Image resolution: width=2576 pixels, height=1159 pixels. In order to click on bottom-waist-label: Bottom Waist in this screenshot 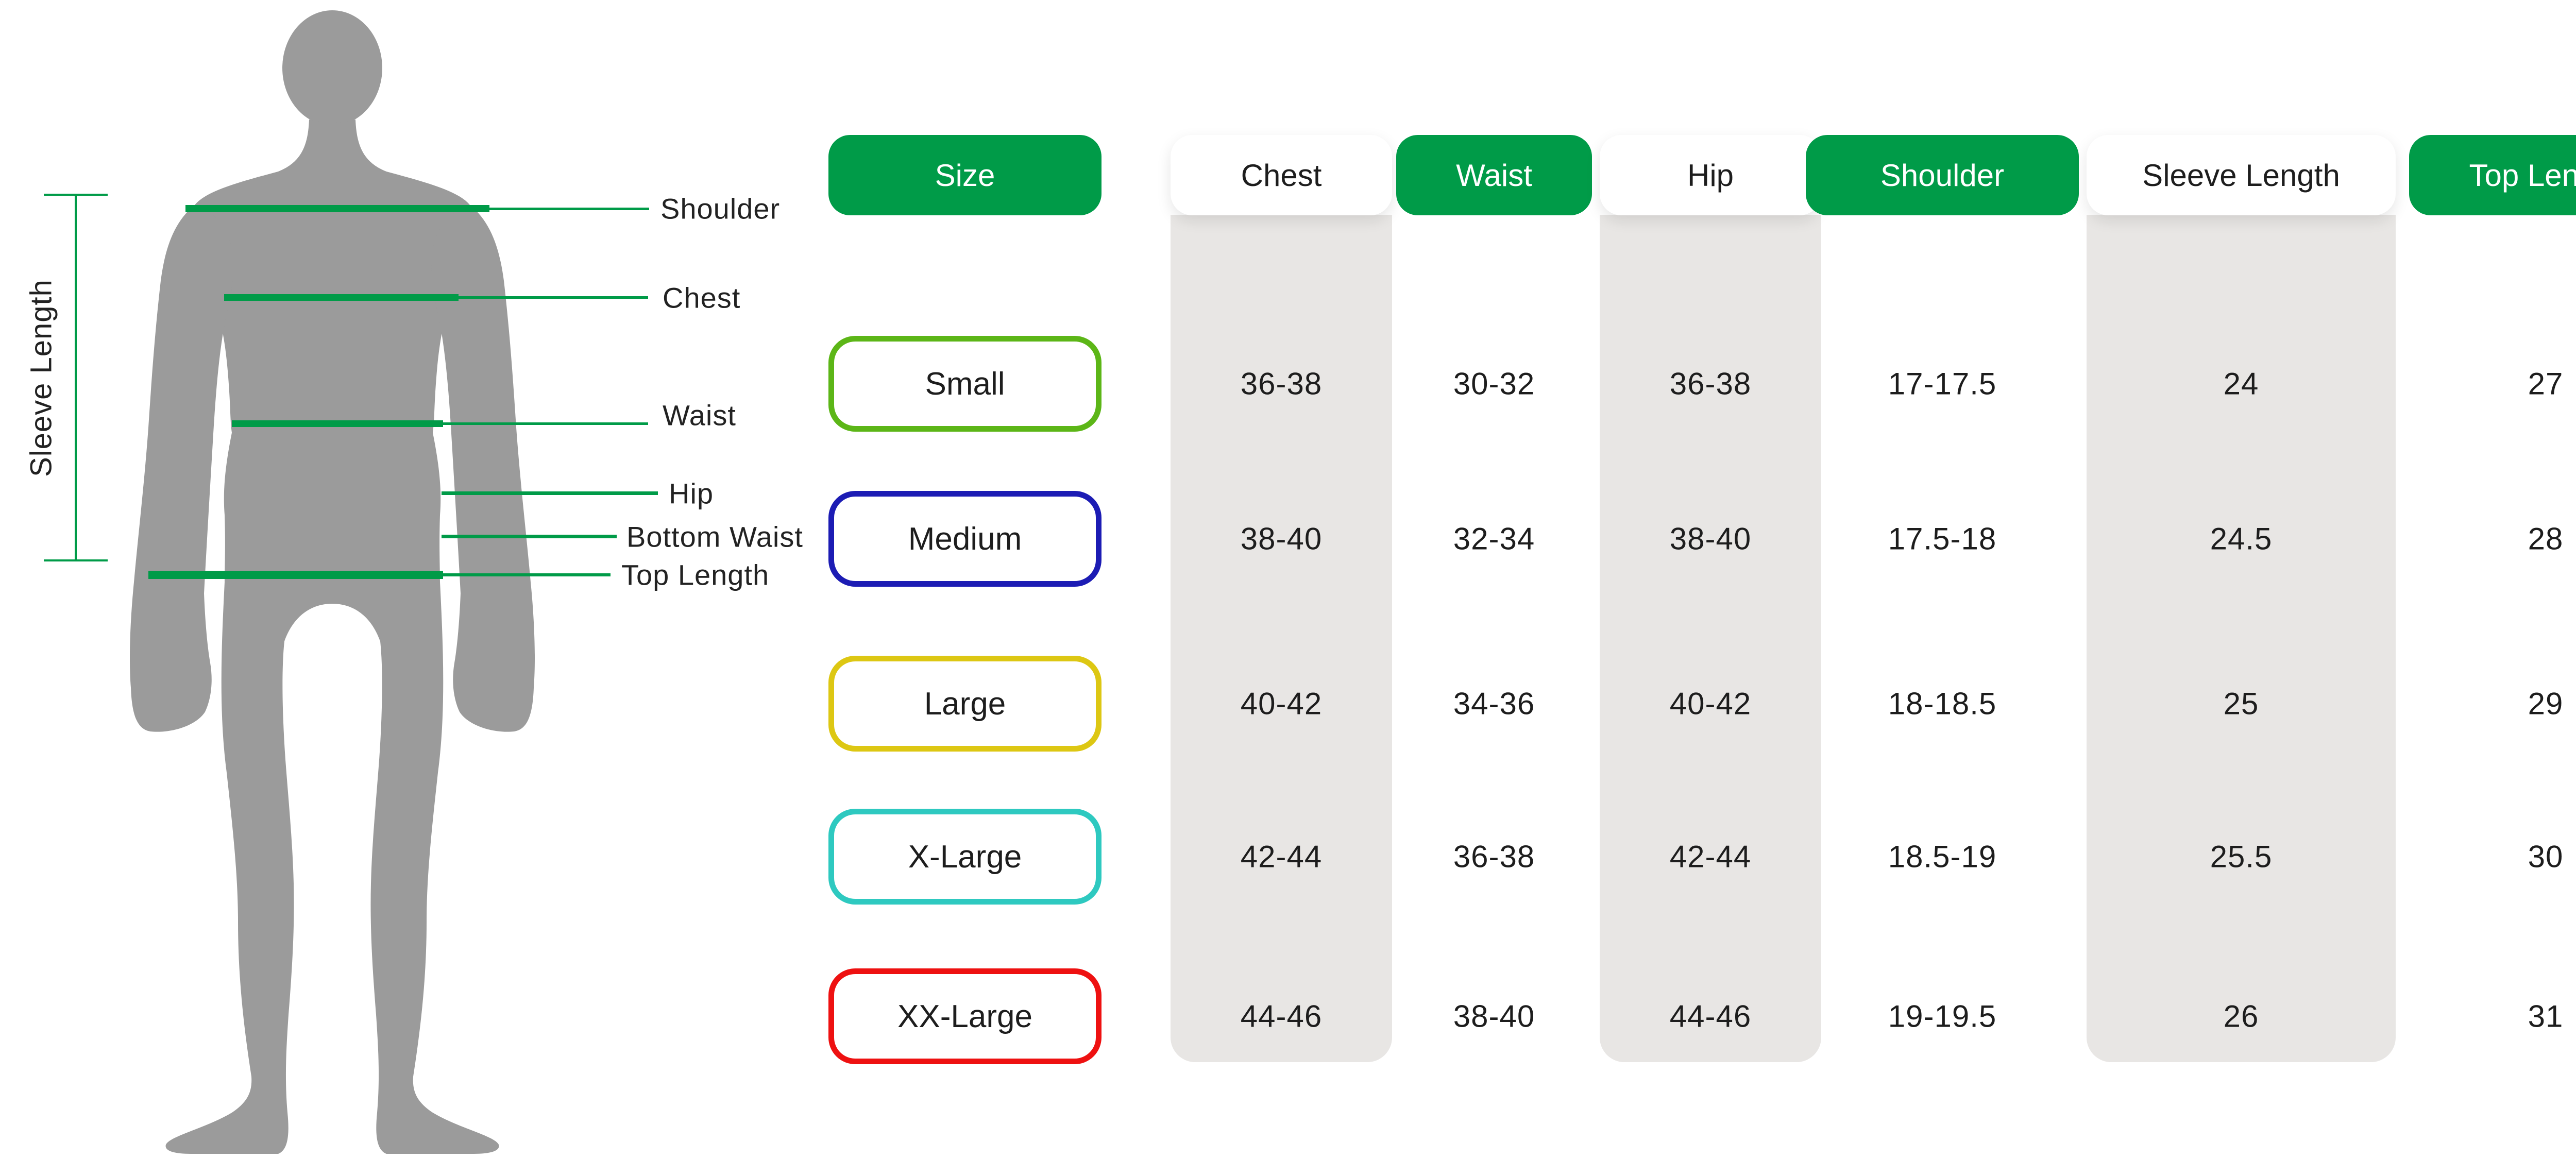, I will do `click(714, 536)`.